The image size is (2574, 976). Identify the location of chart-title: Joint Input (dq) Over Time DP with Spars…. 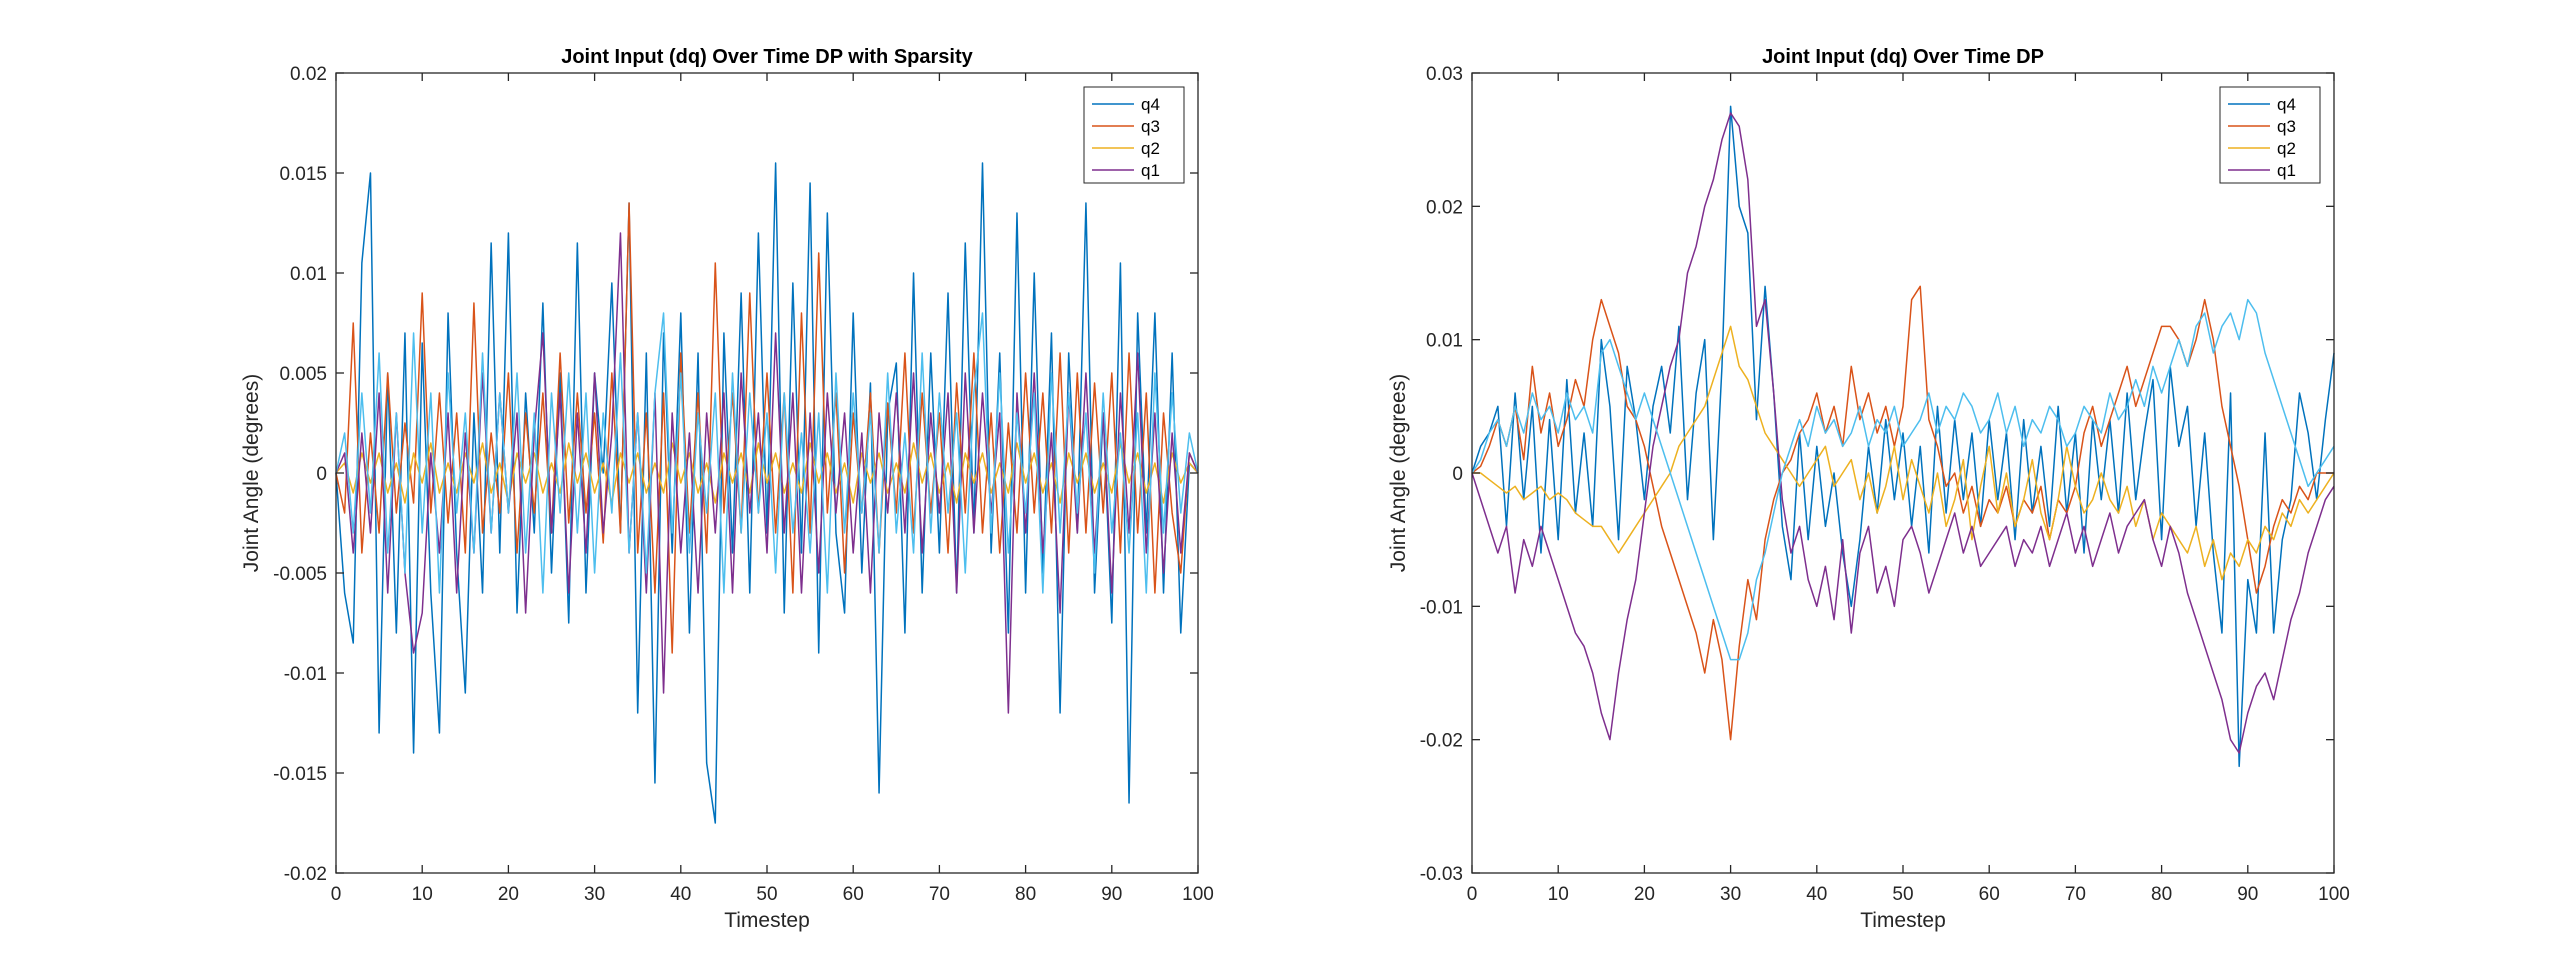
(767, 57).